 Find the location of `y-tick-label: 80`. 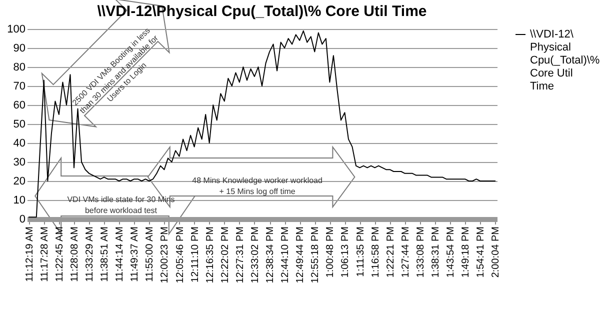

y-tick-label: 80 is located at coordinates (19, 68).